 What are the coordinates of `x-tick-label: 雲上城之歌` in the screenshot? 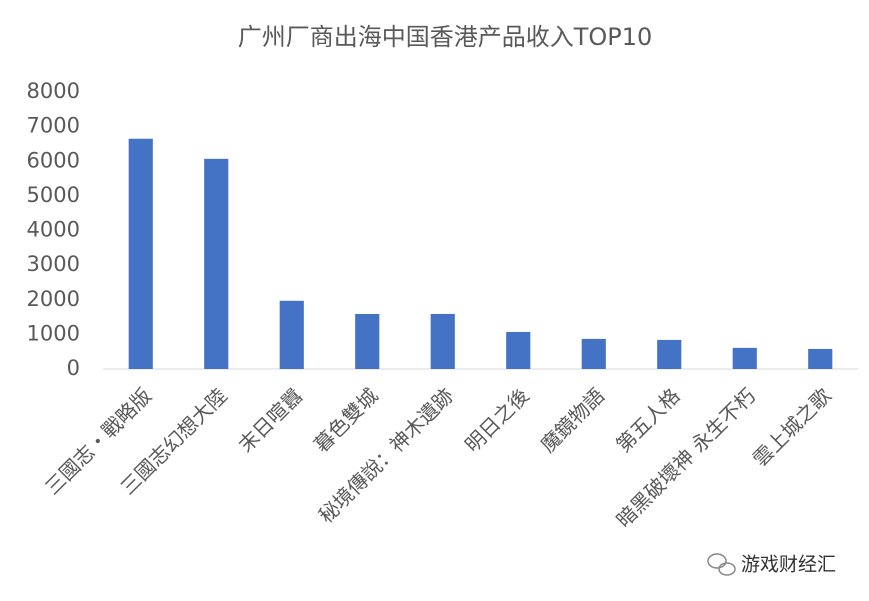 It's located at (792, 427).